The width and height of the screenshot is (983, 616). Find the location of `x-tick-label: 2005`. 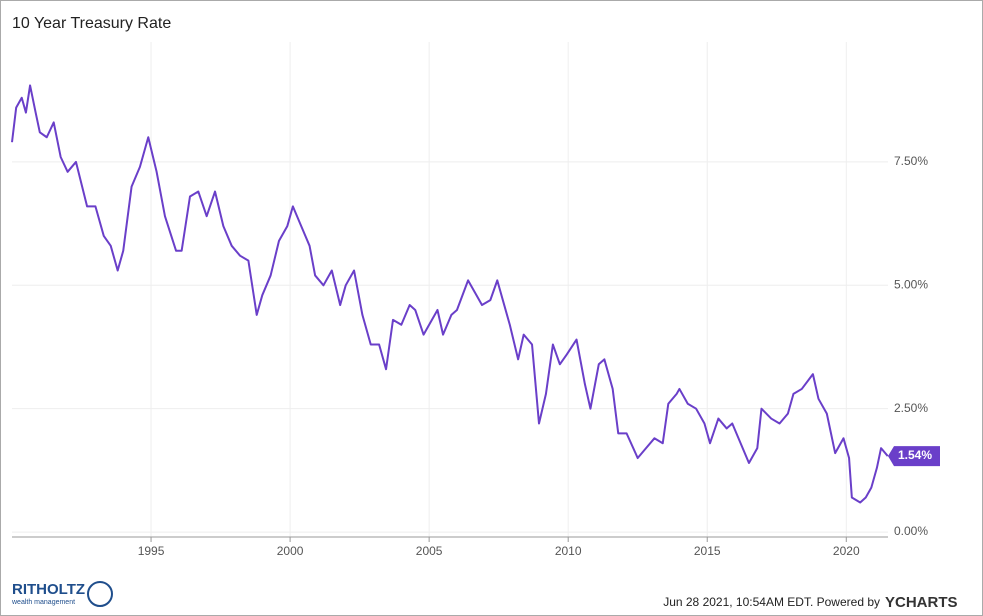

x-tick-label: 2005 is located at coordinates (429, 551).